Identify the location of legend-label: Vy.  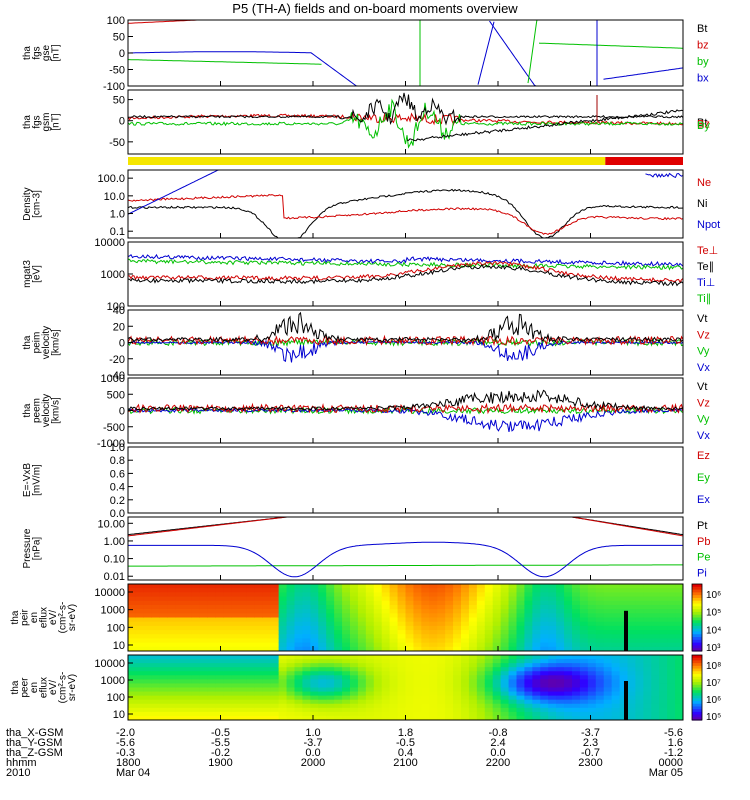
(703, 420).